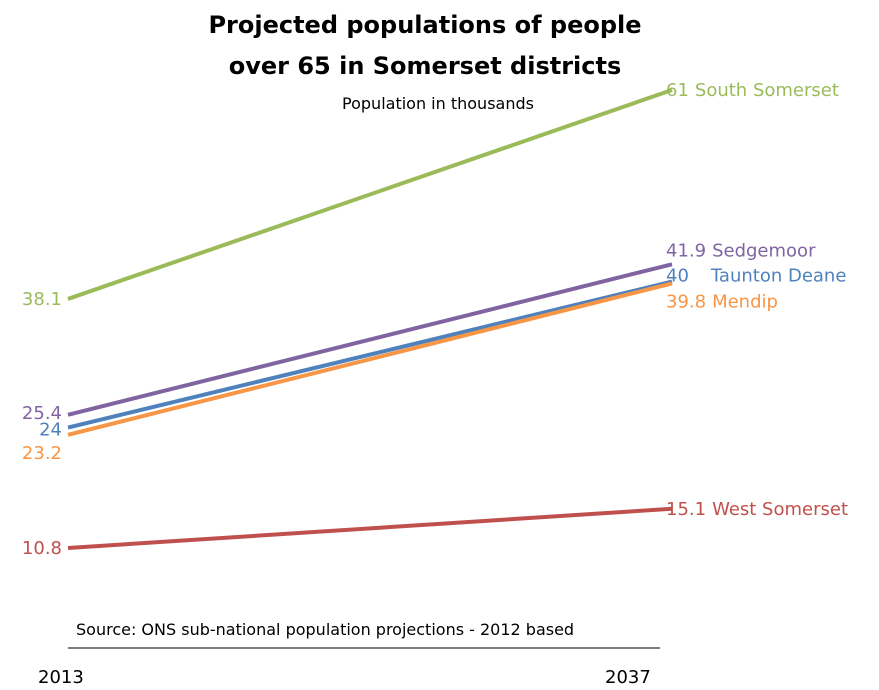 This screenshot has width=879, height=690. I want to click on x-tick-label-end: 2037, so click(628, 677).